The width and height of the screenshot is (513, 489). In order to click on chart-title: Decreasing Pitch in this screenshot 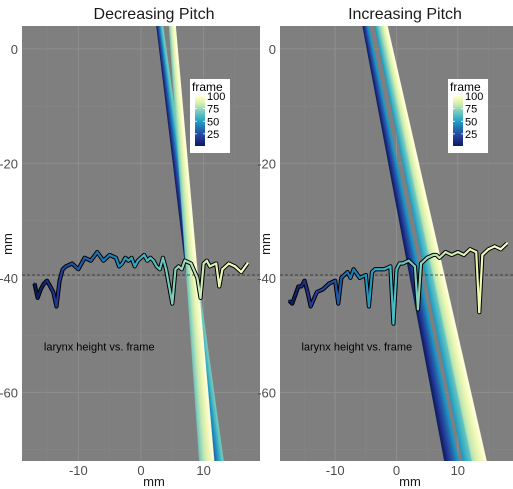, I will do `click(154, 14)`.